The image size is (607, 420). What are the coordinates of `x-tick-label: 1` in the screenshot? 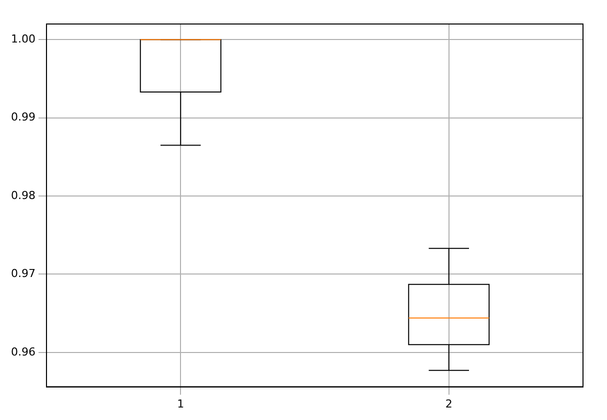 It's located at (180, 403).